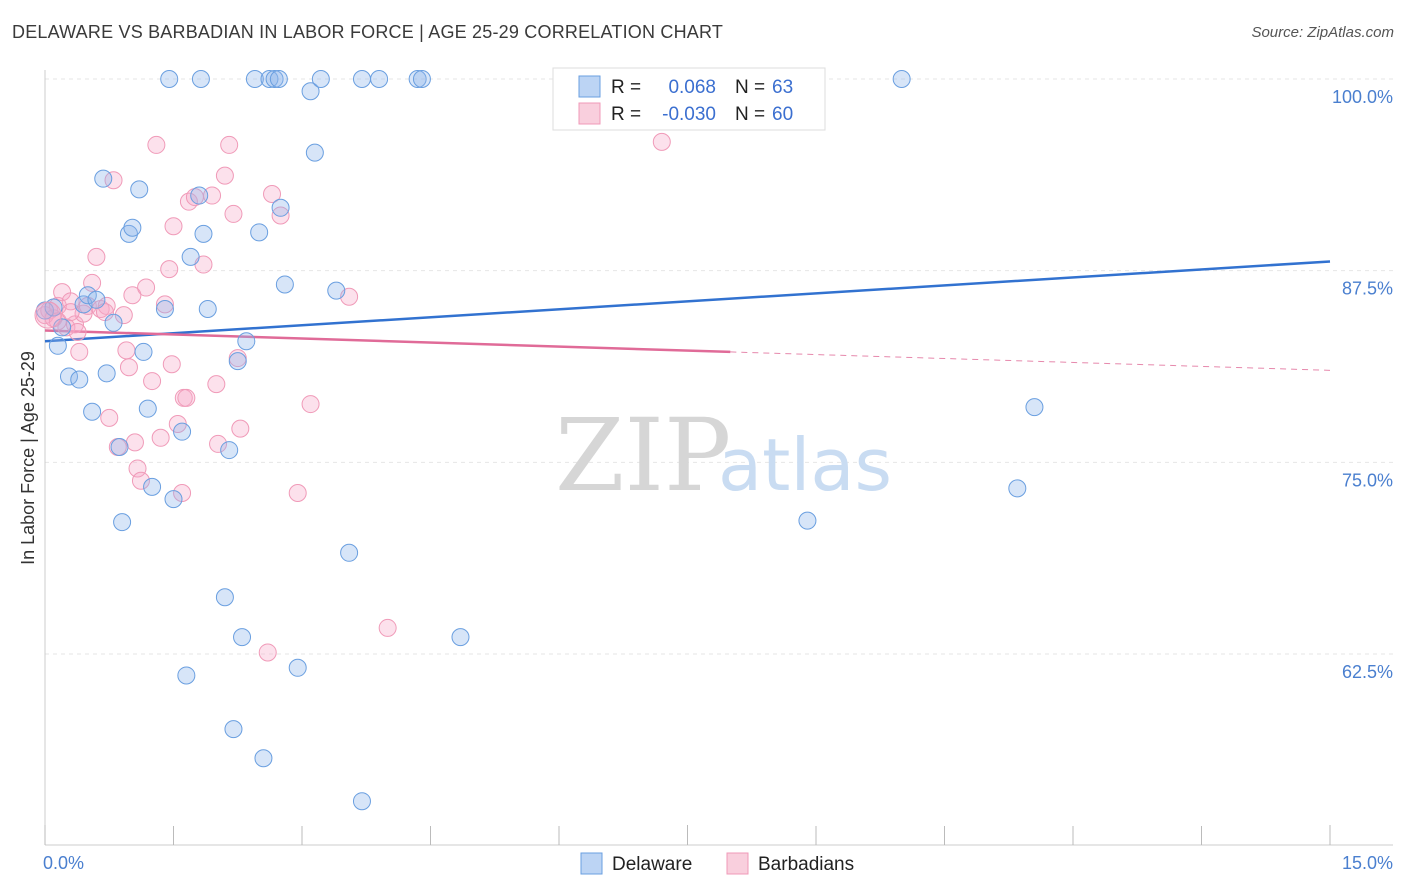 This screenshot has height=892, width=1406. Describe the element at coordinates (1367, 863) in the screenshot. I see `x-tick-label: 15.0%` at that location.